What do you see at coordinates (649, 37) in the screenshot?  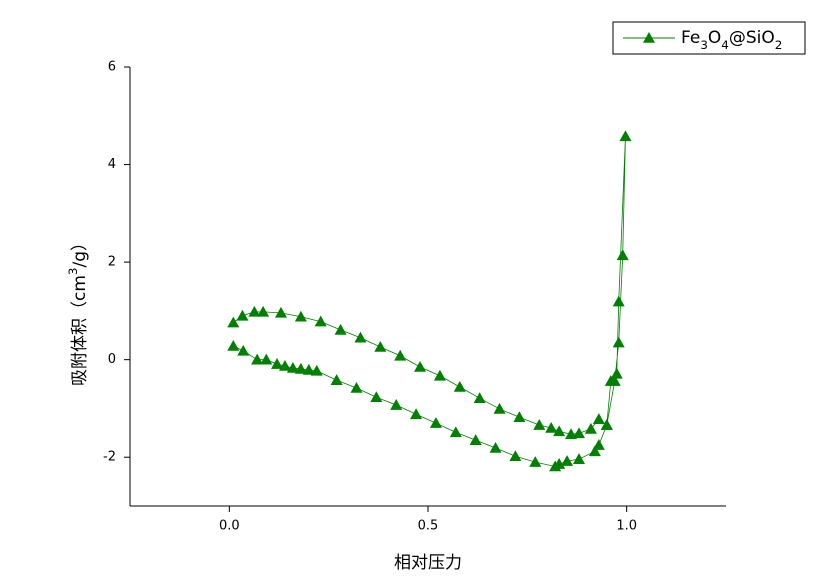 I see `legend-marker` at bounding box center [649, 37].